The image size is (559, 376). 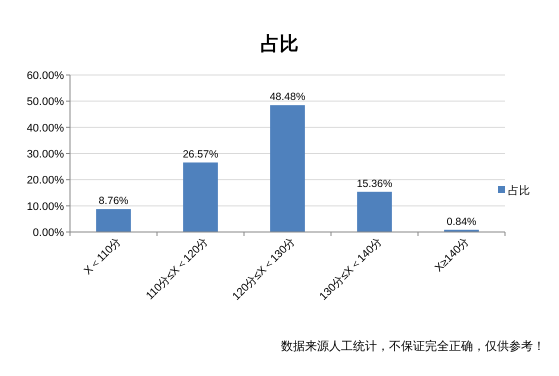 I want to click on y-tick-label: 20.00%, so click(x=45, y=180).